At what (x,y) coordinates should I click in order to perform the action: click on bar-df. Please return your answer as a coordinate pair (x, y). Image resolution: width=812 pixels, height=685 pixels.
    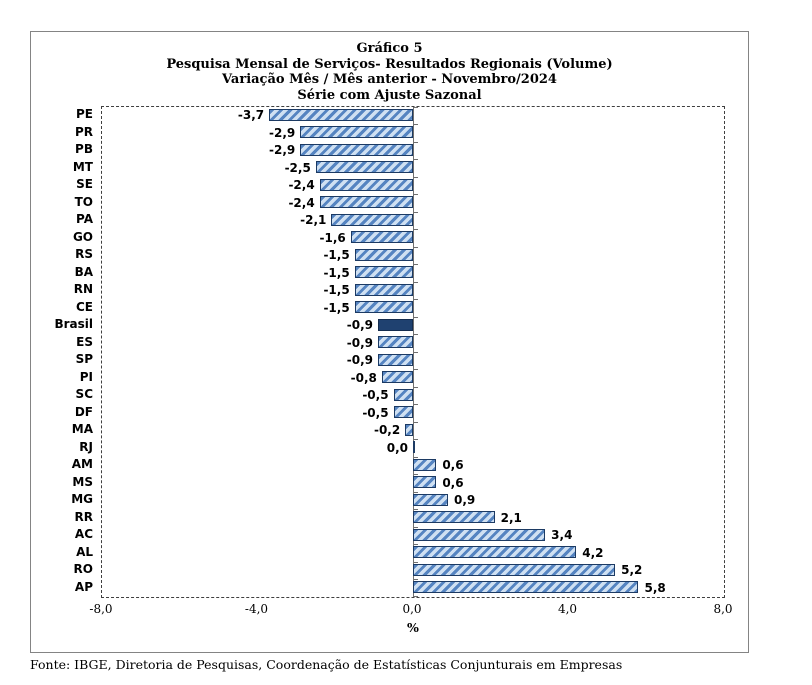
    Looking at the image, I should click on (403, 412).